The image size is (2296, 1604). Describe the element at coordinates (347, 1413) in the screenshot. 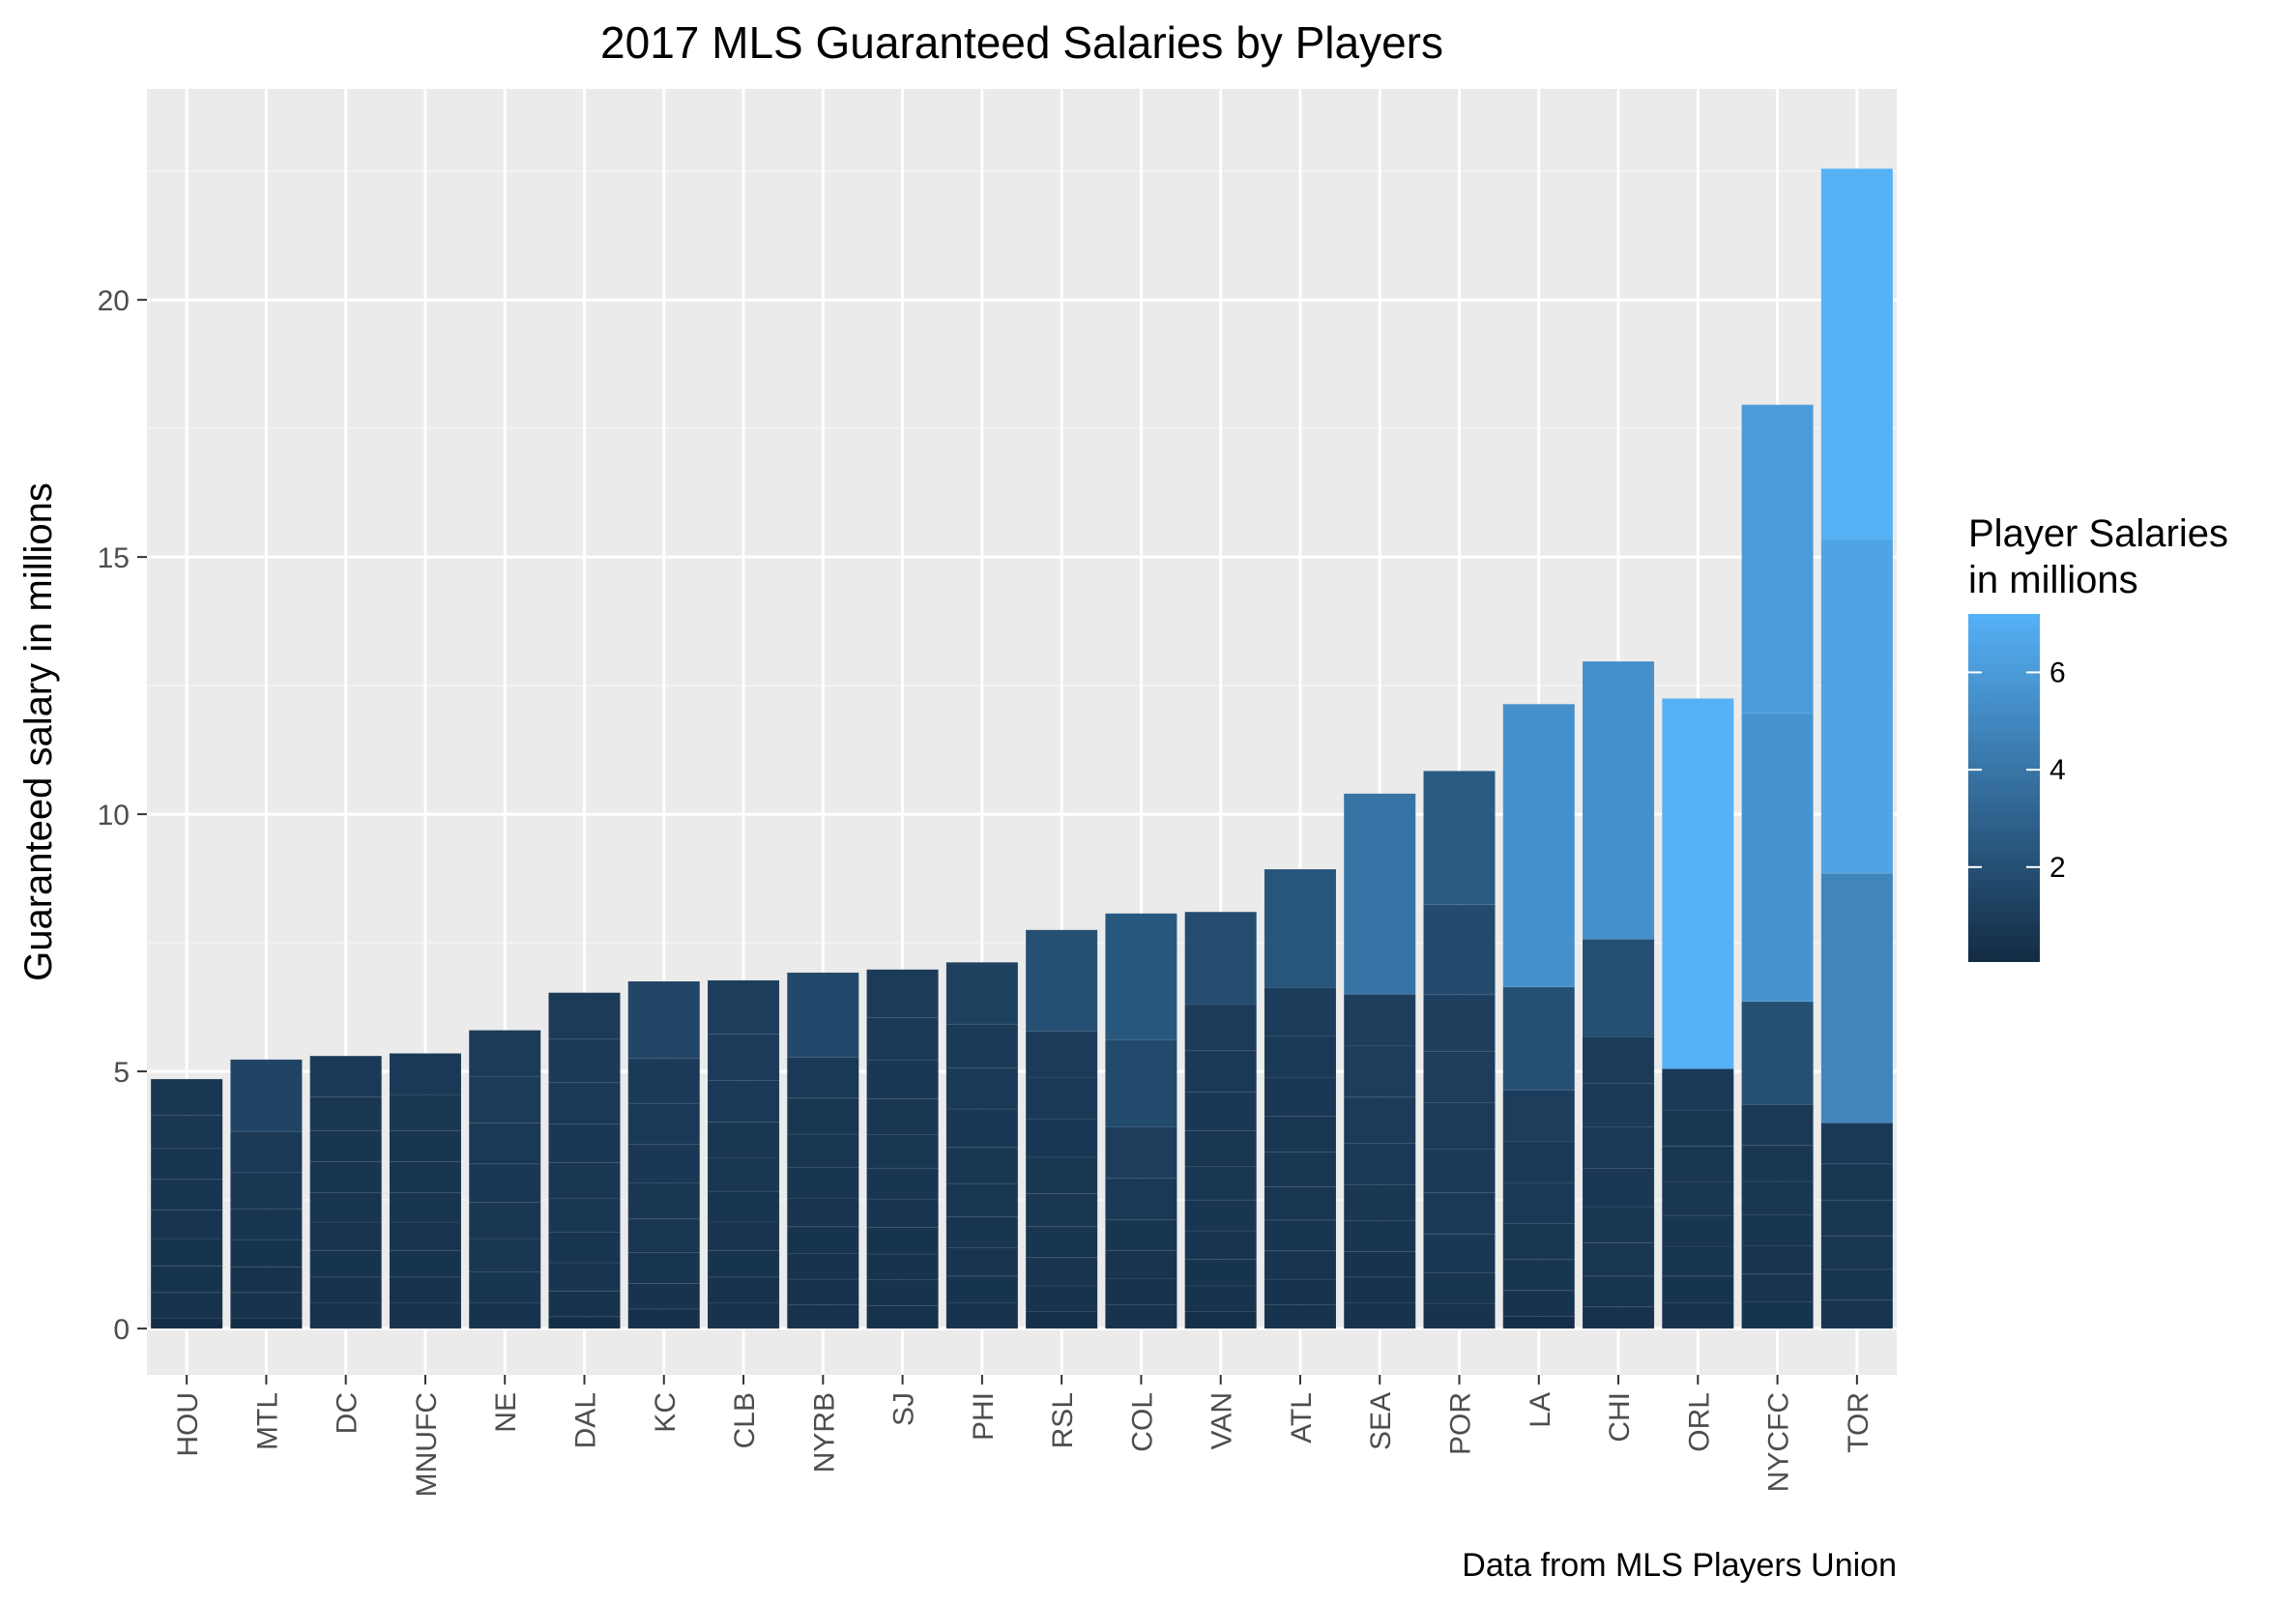

I see `x-tick-label: DC` at that location.